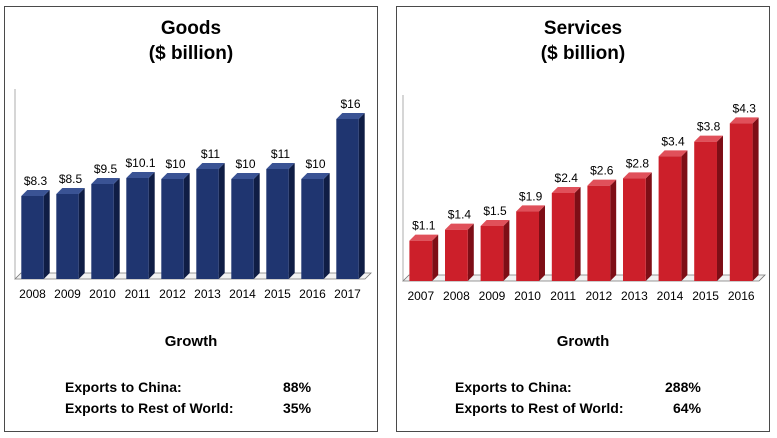 The height and width of the screenshot is (438, 777). I want to click on services-tick-label: 2013, so click(634, 296).